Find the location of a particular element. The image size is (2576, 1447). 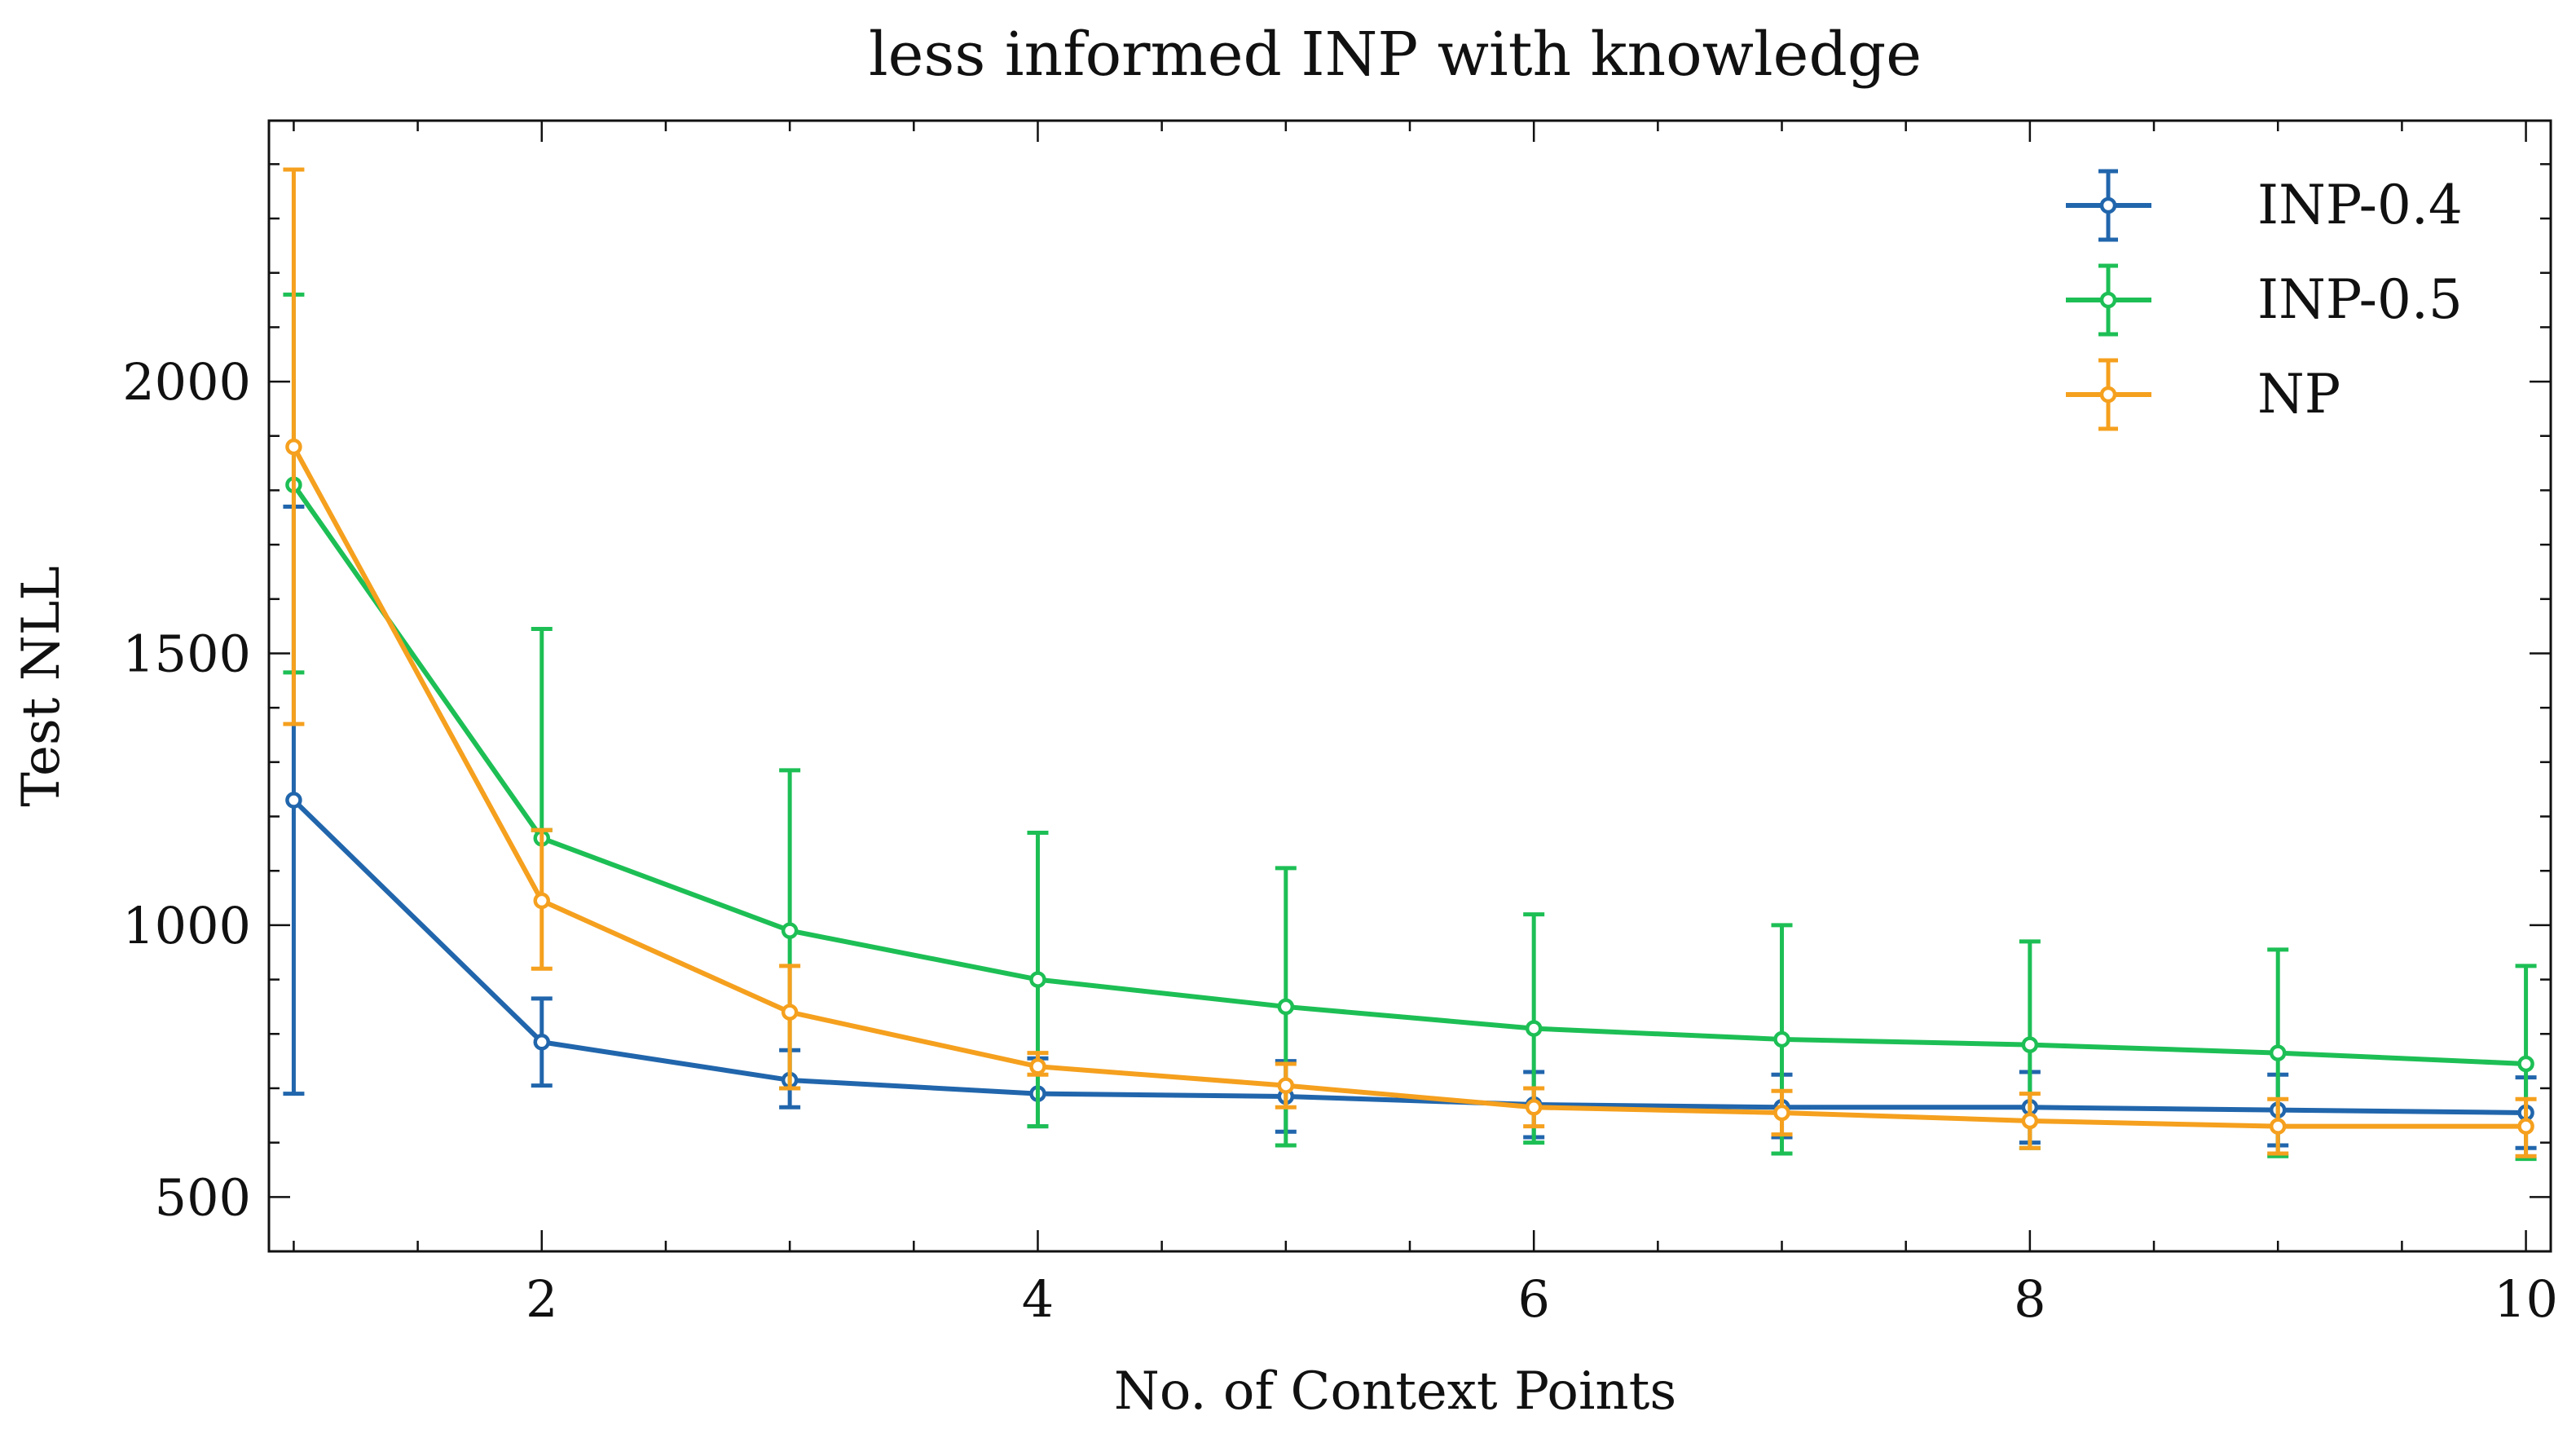

legend: INP-0.4 INP-0.5 NP is located at coordinates (2265, 300).